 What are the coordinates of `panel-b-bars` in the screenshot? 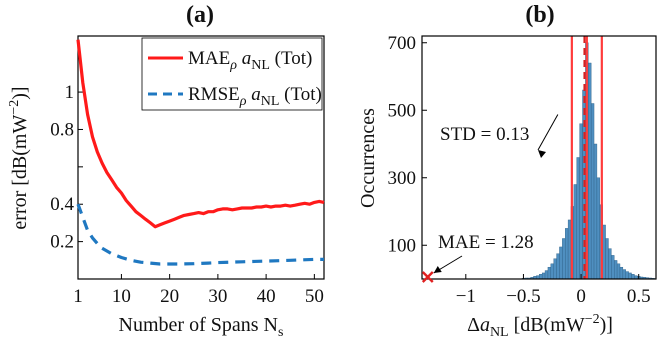 It's located at (588, 161).